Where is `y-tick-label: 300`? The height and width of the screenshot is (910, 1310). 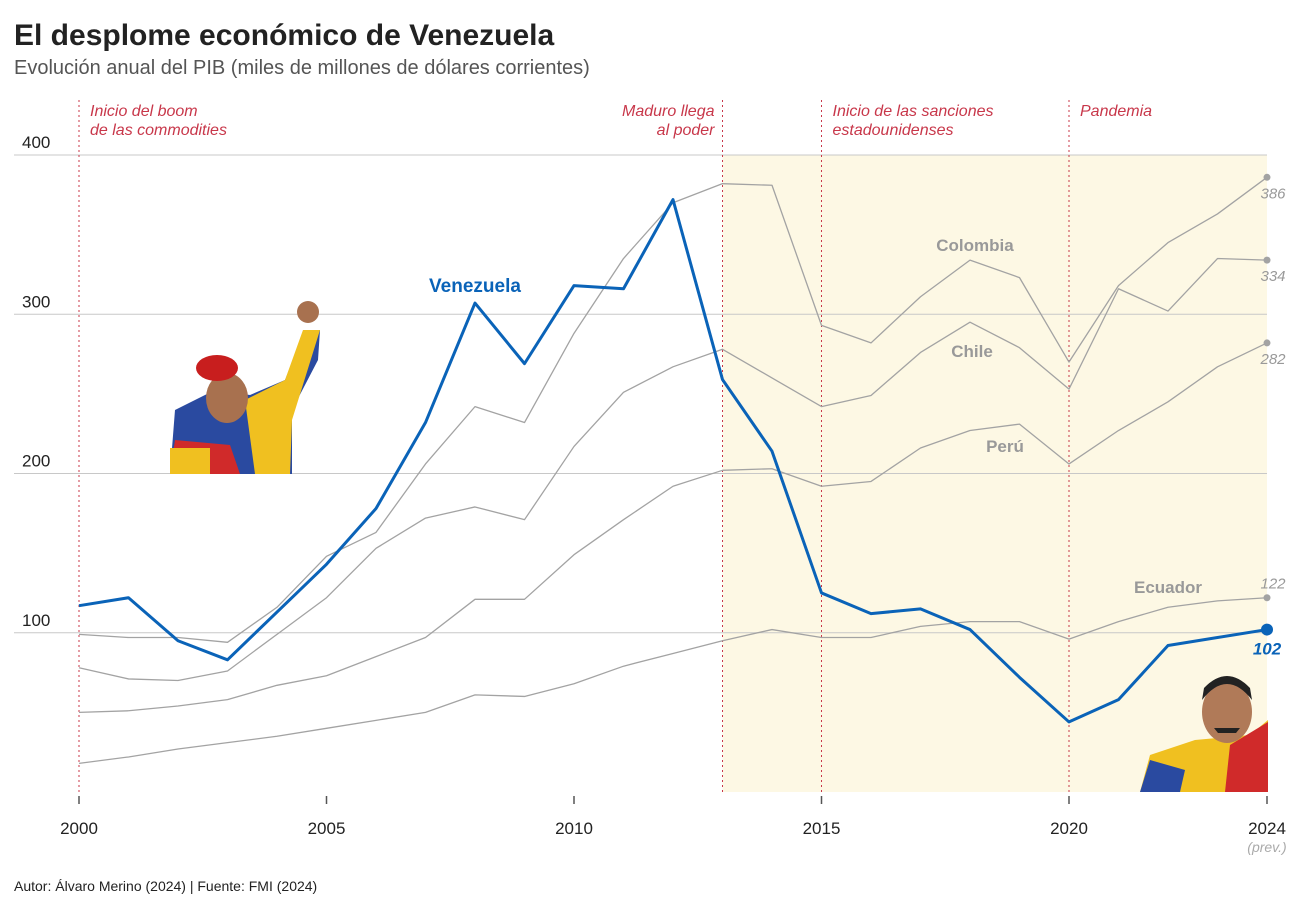
y-tick-label: 300 is located at coordinates (36, 301).